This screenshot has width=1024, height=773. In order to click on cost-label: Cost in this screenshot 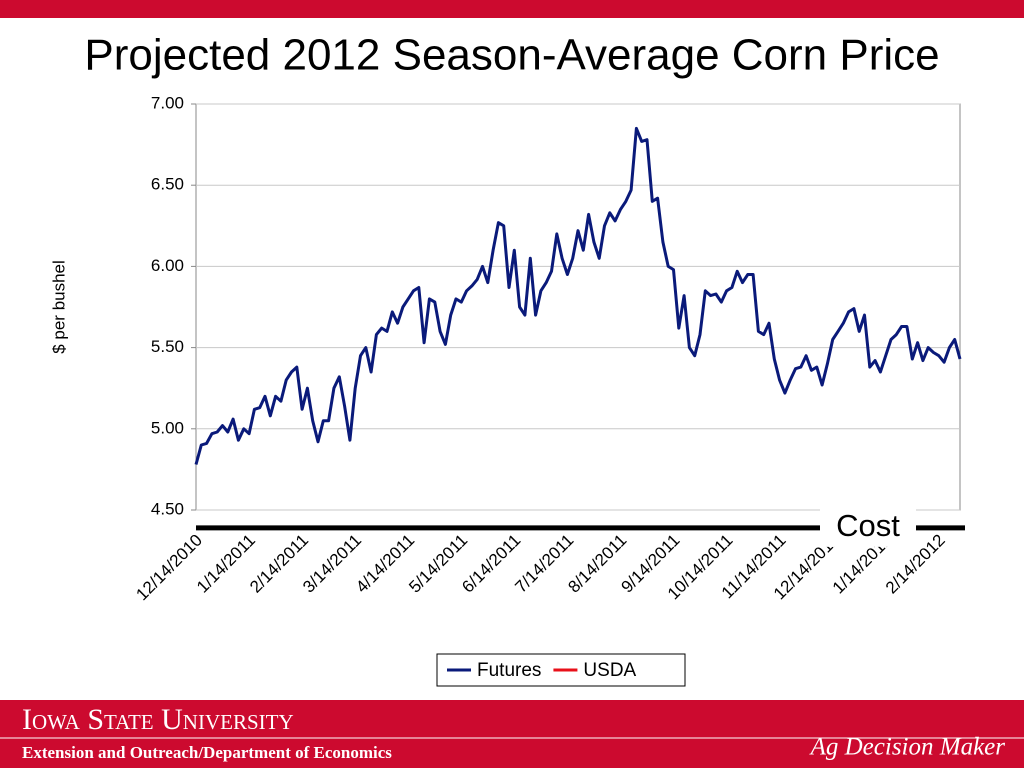, I will do `click(868, 525)`.